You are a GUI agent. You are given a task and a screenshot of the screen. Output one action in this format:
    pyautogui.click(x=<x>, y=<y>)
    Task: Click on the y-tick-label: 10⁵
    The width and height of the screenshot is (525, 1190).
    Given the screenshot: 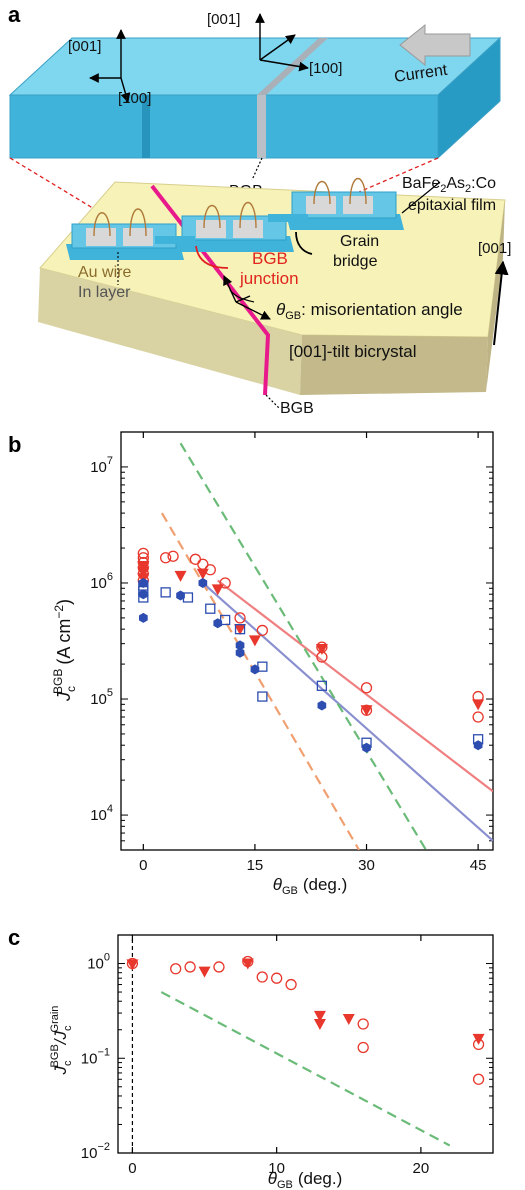 What is the action you would take?
    pyautogui.click(x=101, y=697)
    